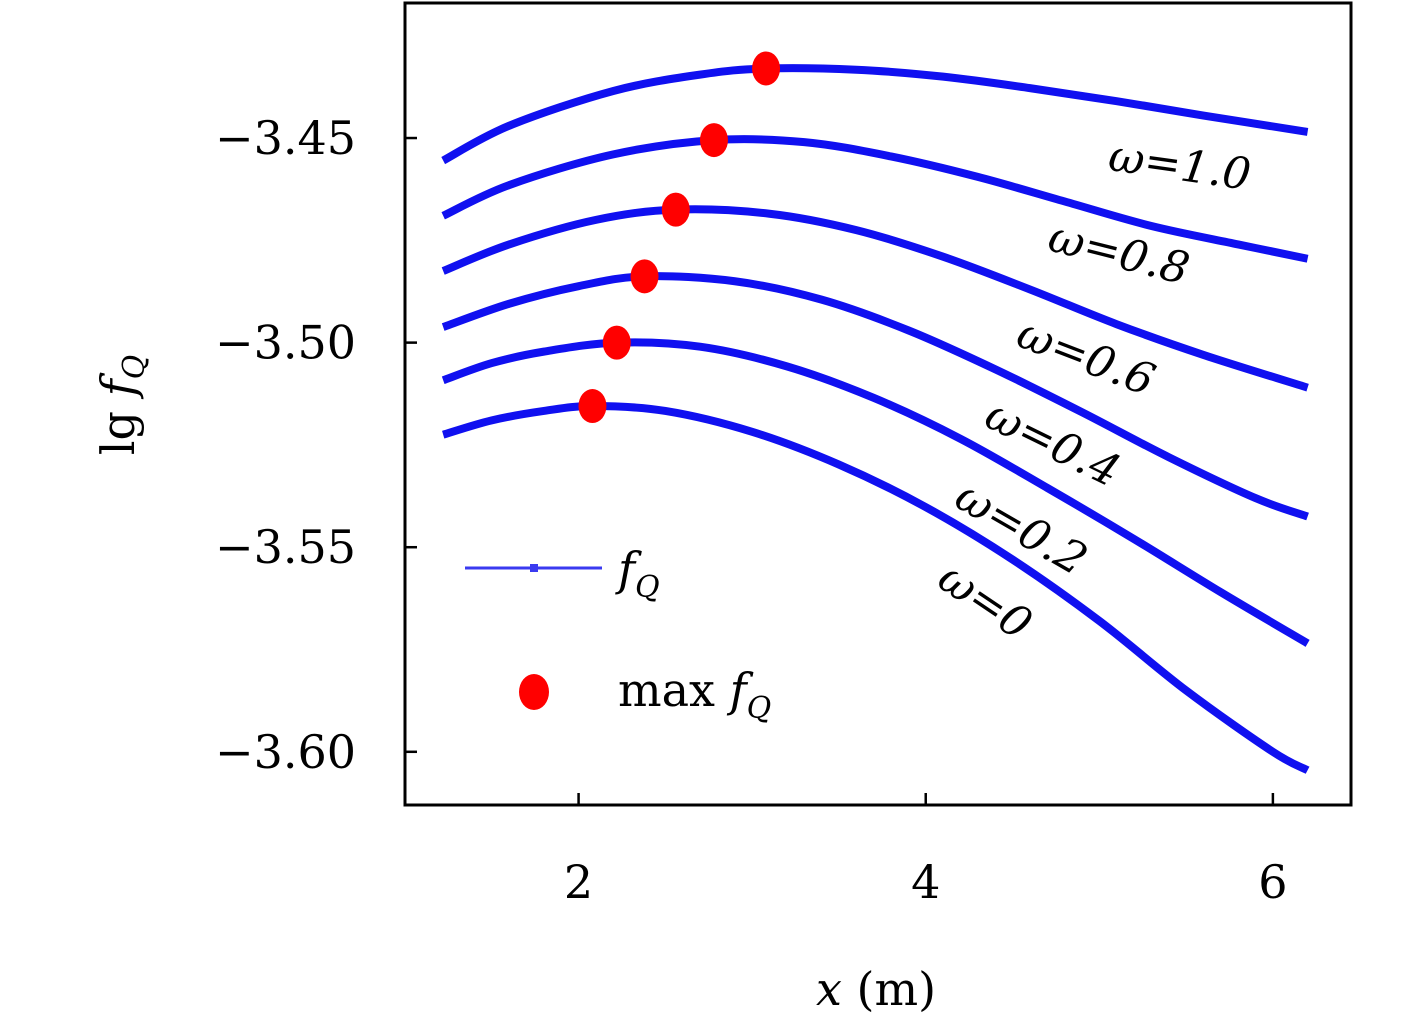 Image resolution: width=1417 pixels, height=1025 pixels. What do you see at coordinates (121, 405) in the screenshot?
I see `y-axis-label: lg fQ` at bounding box center [121, 405].